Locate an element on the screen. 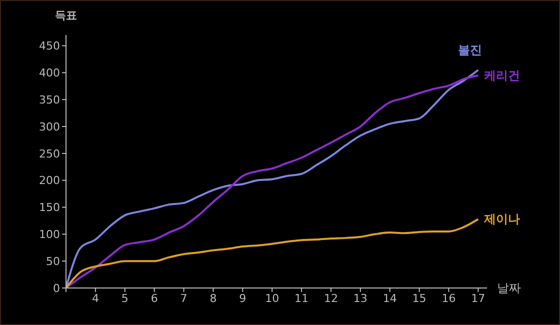 The image size is (560, 325). series-label: 볼진 is located at coordinates (470, 49).